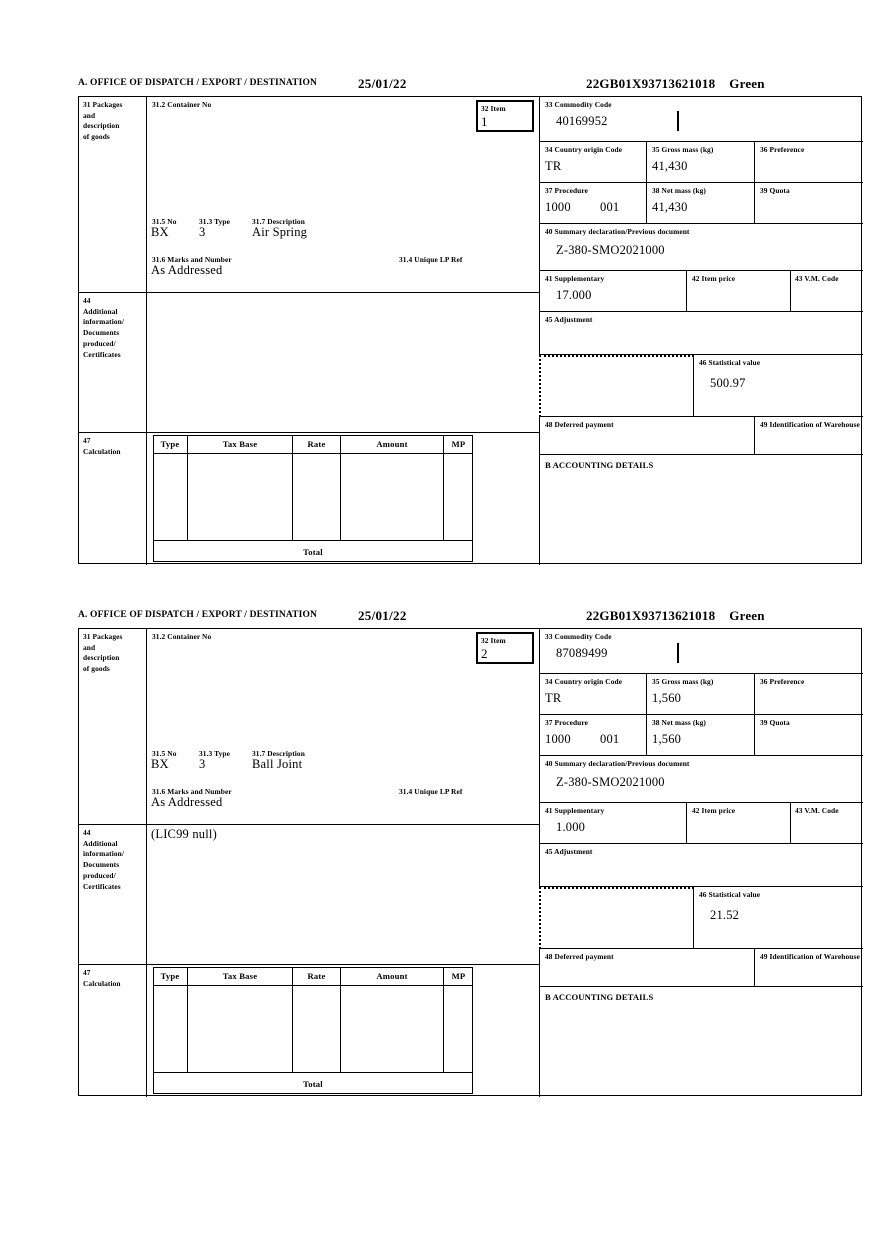  Describe the element at coordinates (647, 968) in the screenshot. I see `field-48-deferred-payment: 48 Deferred payment` at that location.